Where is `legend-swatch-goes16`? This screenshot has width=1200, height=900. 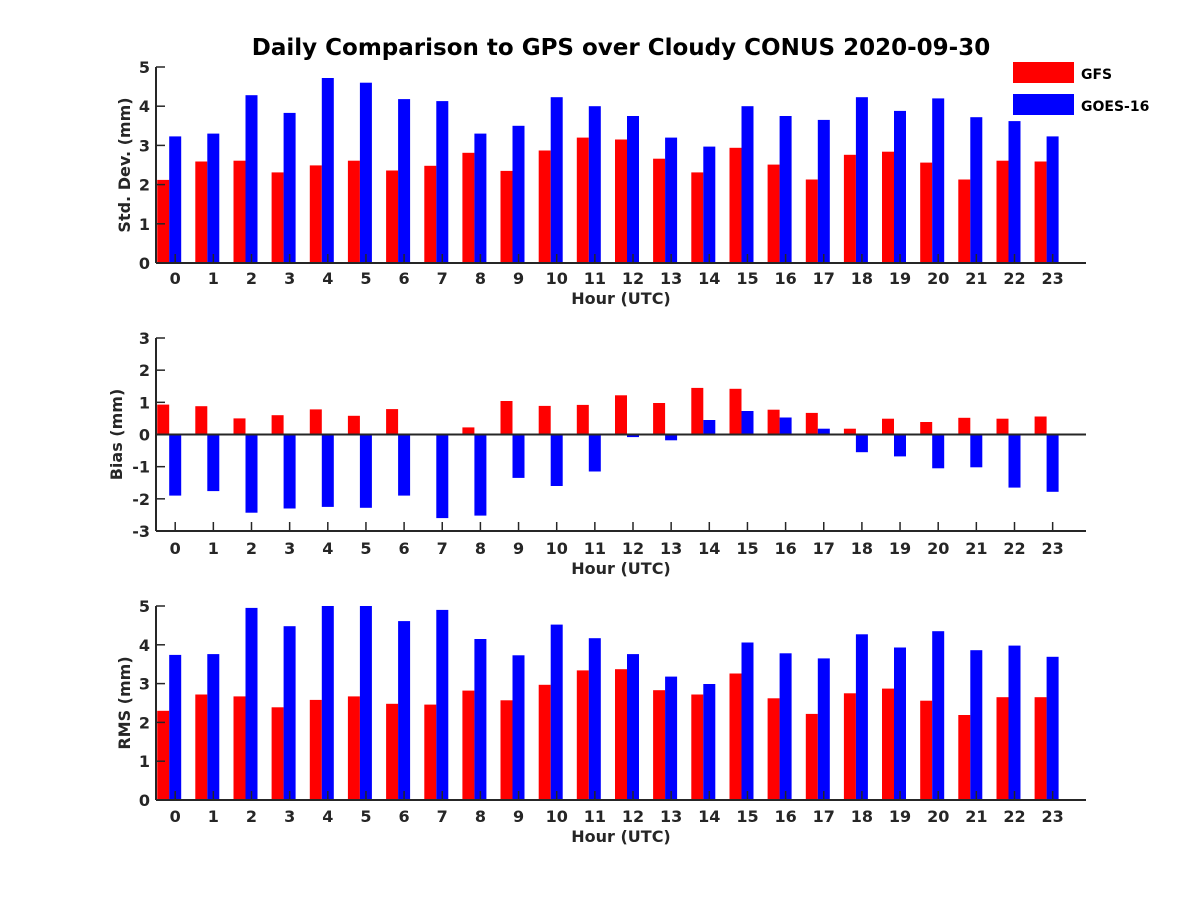 legend-swatch-goes16 is located at coordinates (1043, 104).